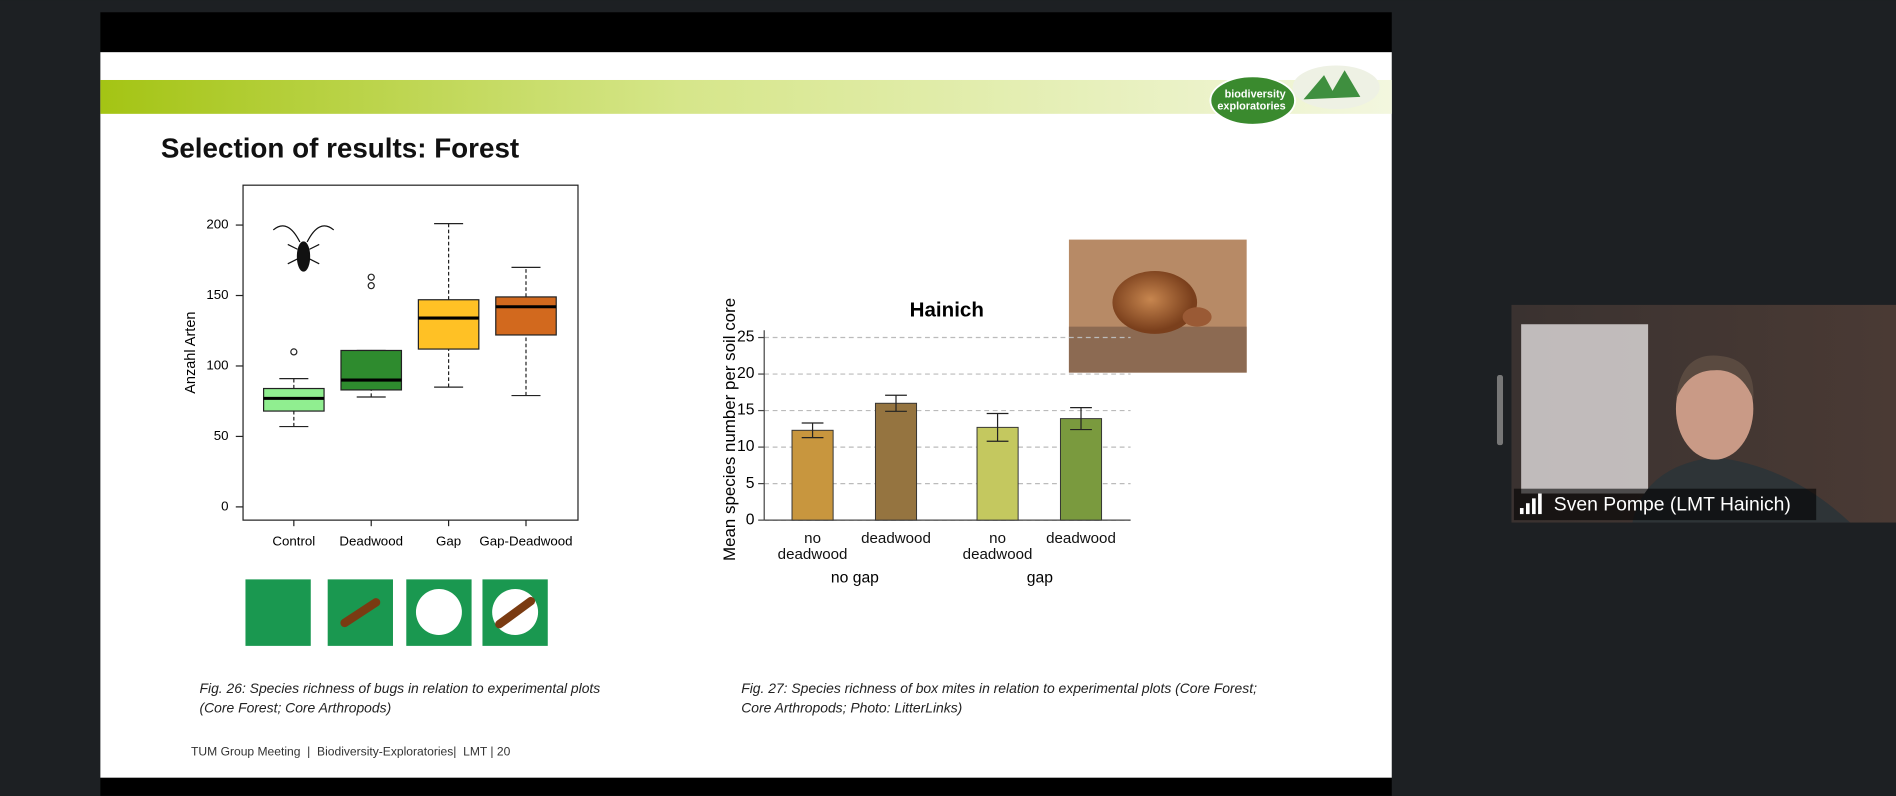  What do you see at coordinates (1672, 505) in the screenshot?
I see `participant-name: Sven Pompe (LMT Hainich)` at bounding box center [1672, 505].